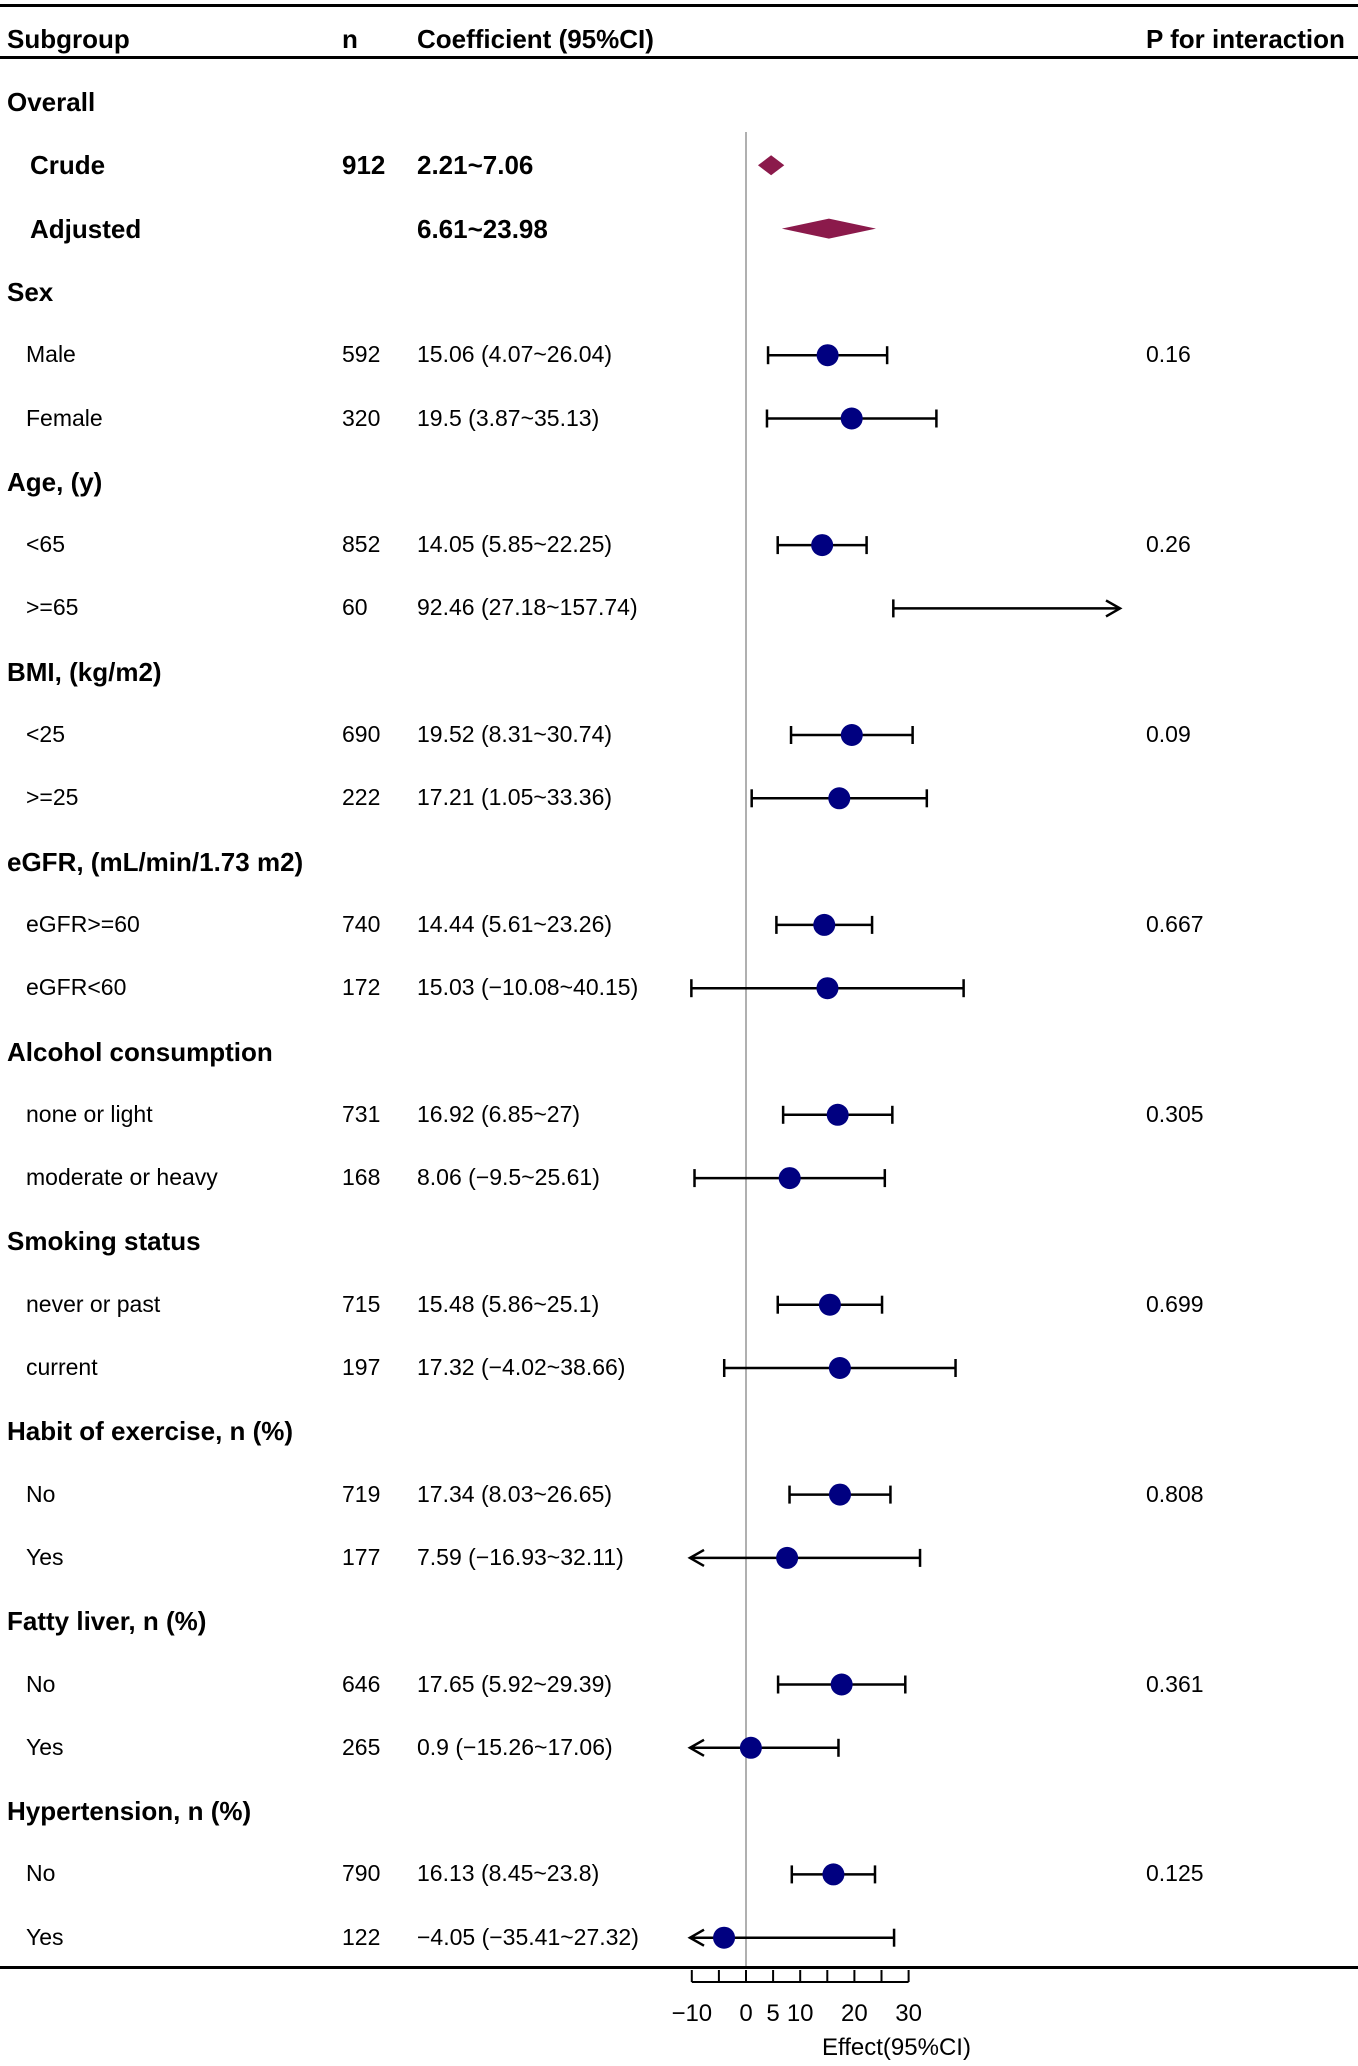 The image size is (1358, 2066). I want to click on subgroup-label: >=25, so click(52, 797).